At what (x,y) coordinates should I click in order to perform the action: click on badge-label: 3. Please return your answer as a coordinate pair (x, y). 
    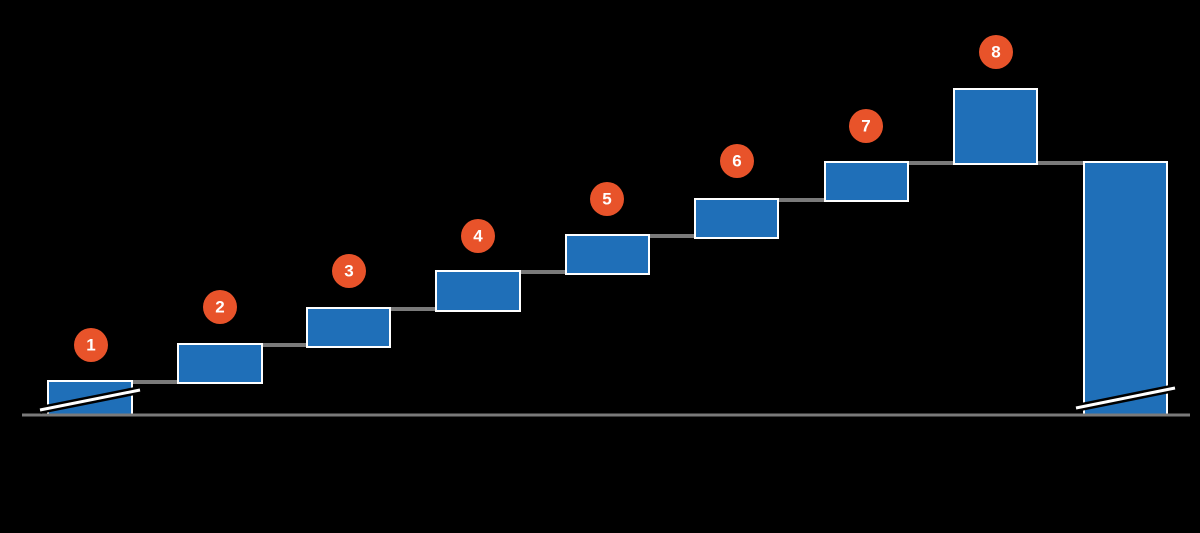
    Looking at the image, I should click on (348, 271).